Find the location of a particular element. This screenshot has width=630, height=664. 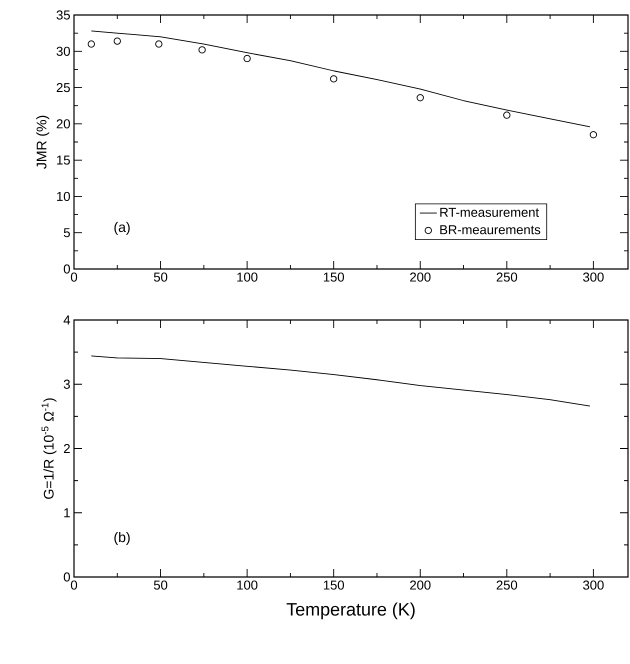

y-axis-title: JMR (%) is located at coordinates (43, 142).